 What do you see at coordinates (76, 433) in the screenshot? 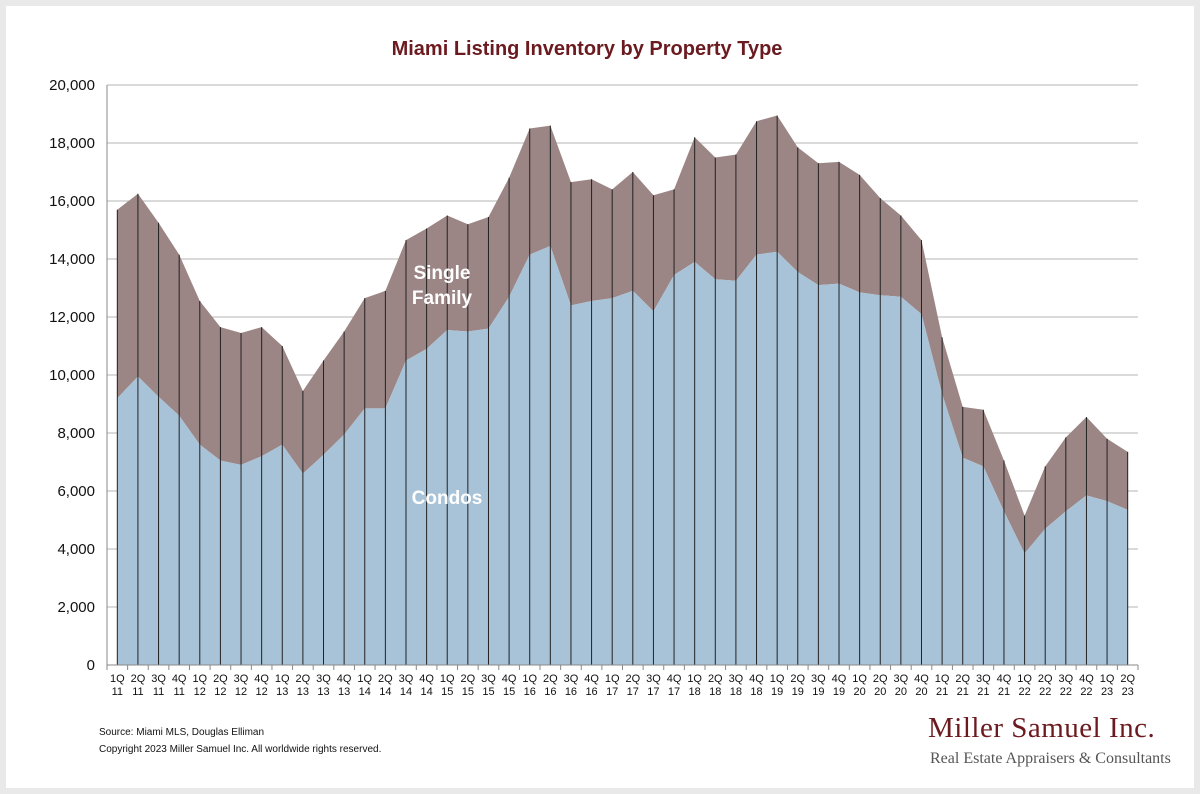
I see `y-tick-label: 8,000` at bounding box center [76, 433].